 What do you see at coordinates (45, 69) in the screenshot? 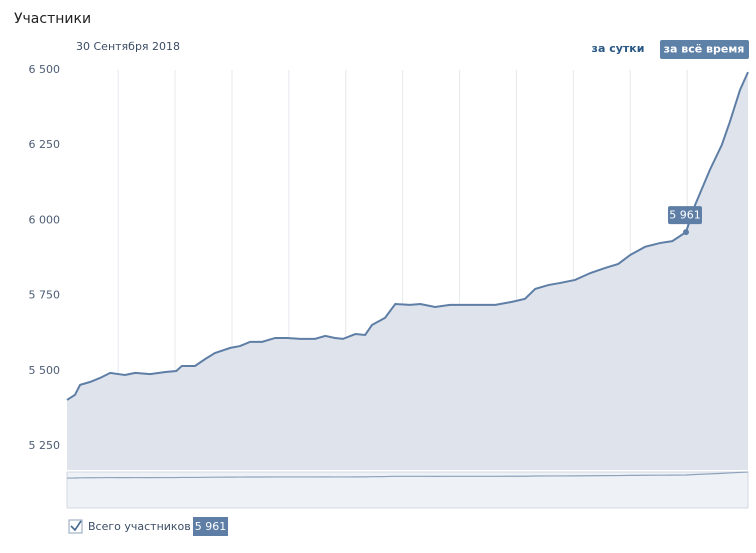
I see `y-tick-label: 6 500` at bounding box center [45, 69].